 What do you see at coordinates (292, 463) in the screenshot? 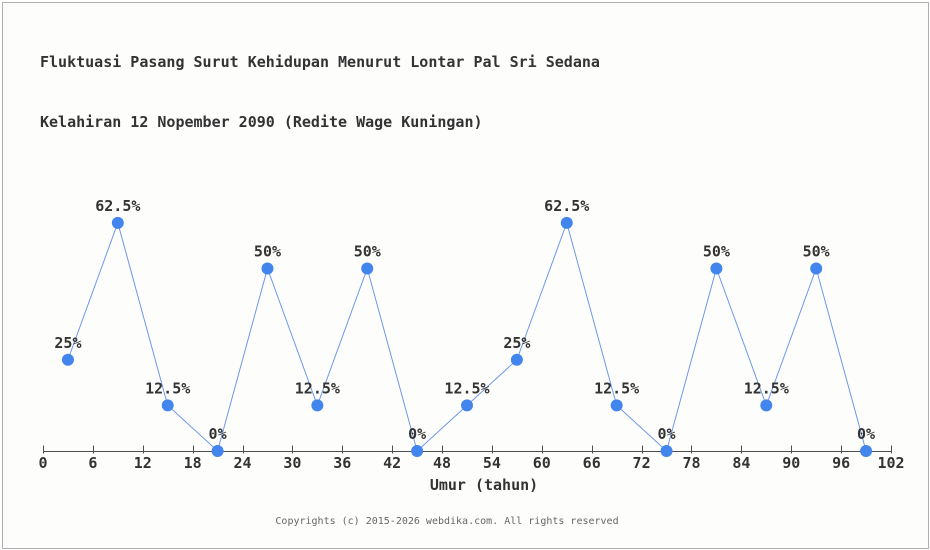
I see `x-tick-label: 30` at bounding box center [292, 463].